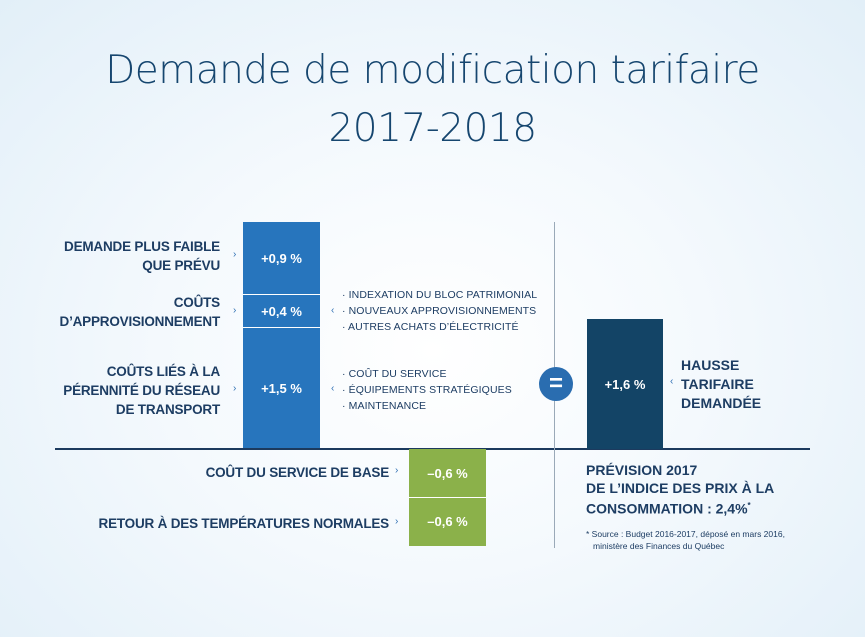  I want to click on bar-demand-value: +0,9 %, so click(281, 259).